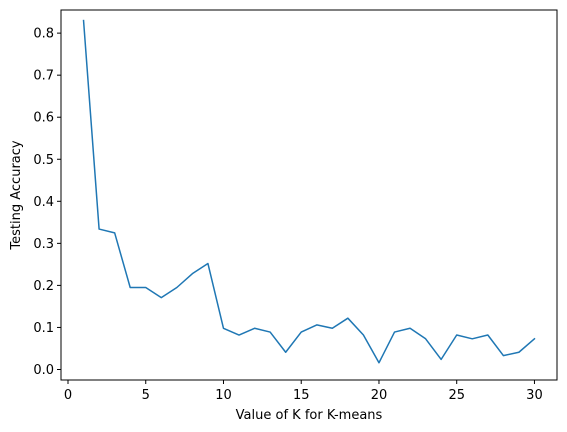 This screenshot has width=567, height=432. I want to click on y-tick-label: 0.8, so click(43, 34).